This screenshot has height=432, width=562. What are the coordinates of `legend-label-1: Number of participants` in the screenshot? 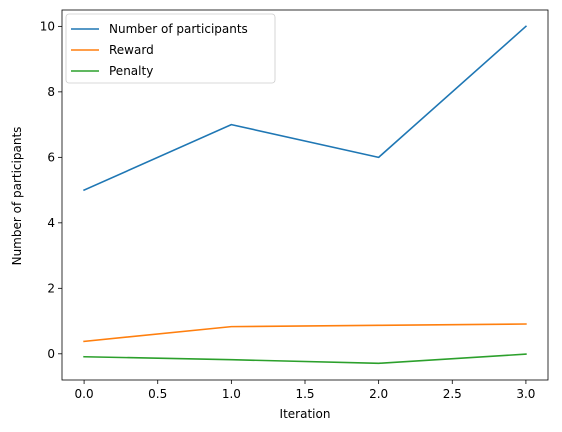 It's located at (178, 29).